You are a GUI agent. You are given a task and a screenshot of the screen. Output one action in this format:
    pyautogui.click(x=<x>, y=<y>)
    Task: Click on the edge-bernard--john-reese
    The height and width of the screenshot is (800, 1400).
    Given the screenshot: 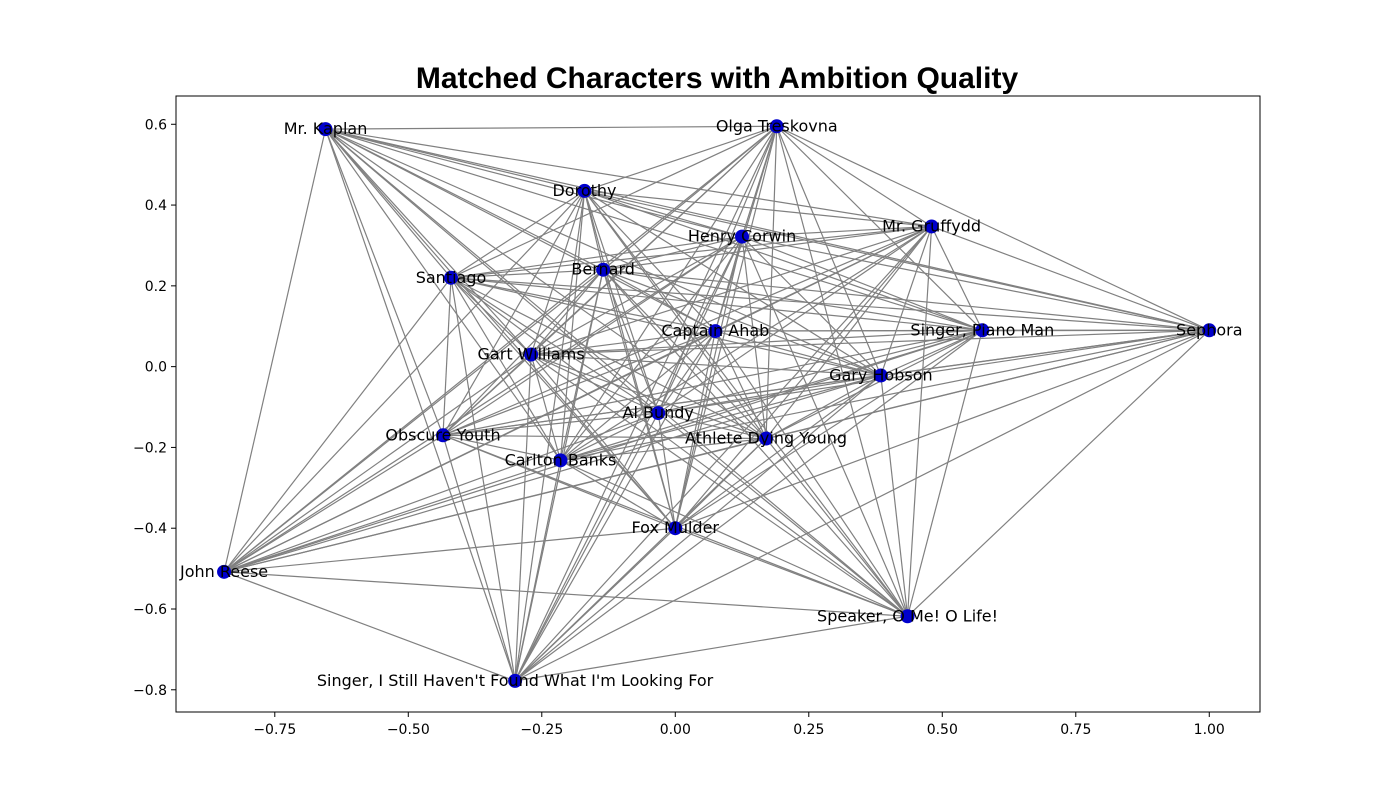 What is the action you would take?
    pyautogui.click(x=413, y=421)
    